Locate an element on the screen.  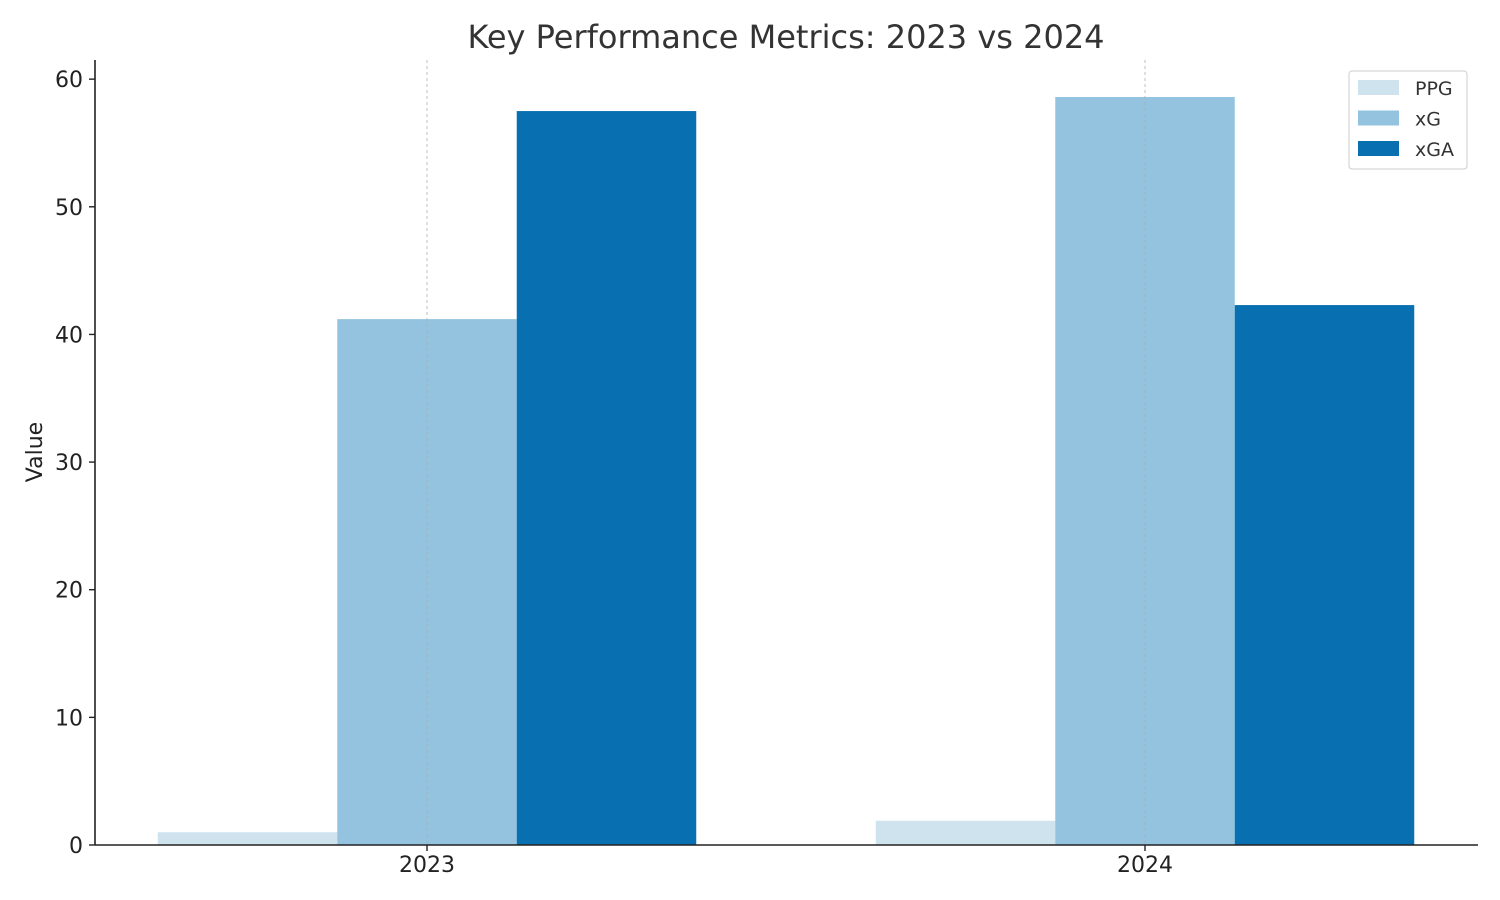
y-tick-label: 60 is located at coordinates (69, 80).